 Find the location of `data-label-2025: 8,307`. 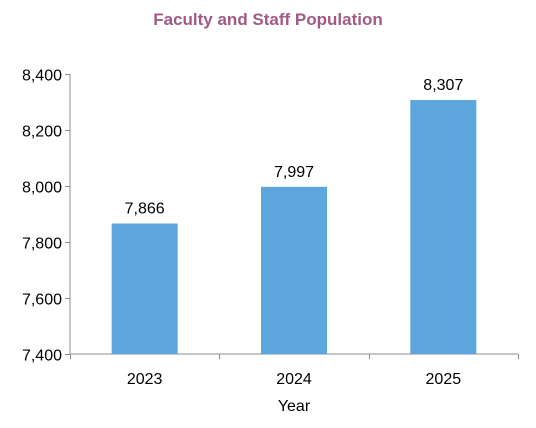

data-label-2025: 8,307 is located at coordinates (443, 85).